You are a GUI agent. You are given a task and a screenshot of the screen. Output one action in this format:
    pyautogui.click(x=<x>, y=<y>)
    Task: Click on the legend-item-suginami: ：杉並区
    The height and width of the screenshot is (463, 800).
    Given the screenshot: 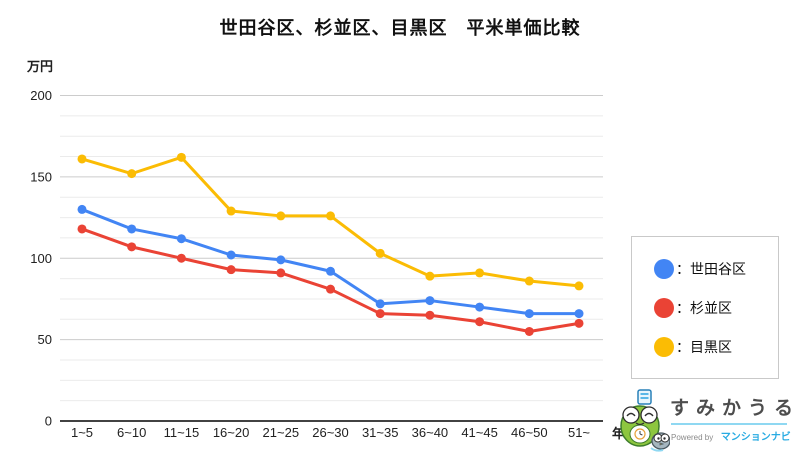 What is the action you would take?
    pyautogui.click(x=716, y=307)
    